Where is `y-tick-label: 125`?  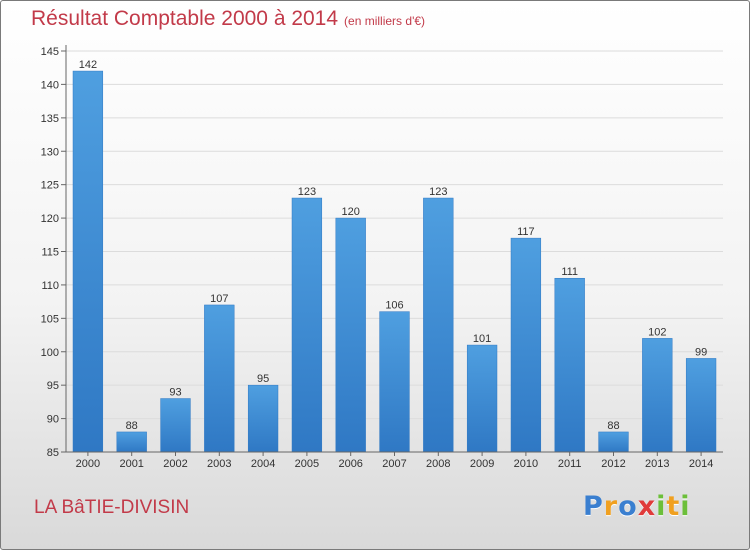
y-tick-label: 125 is located at coordinates (50, 186).